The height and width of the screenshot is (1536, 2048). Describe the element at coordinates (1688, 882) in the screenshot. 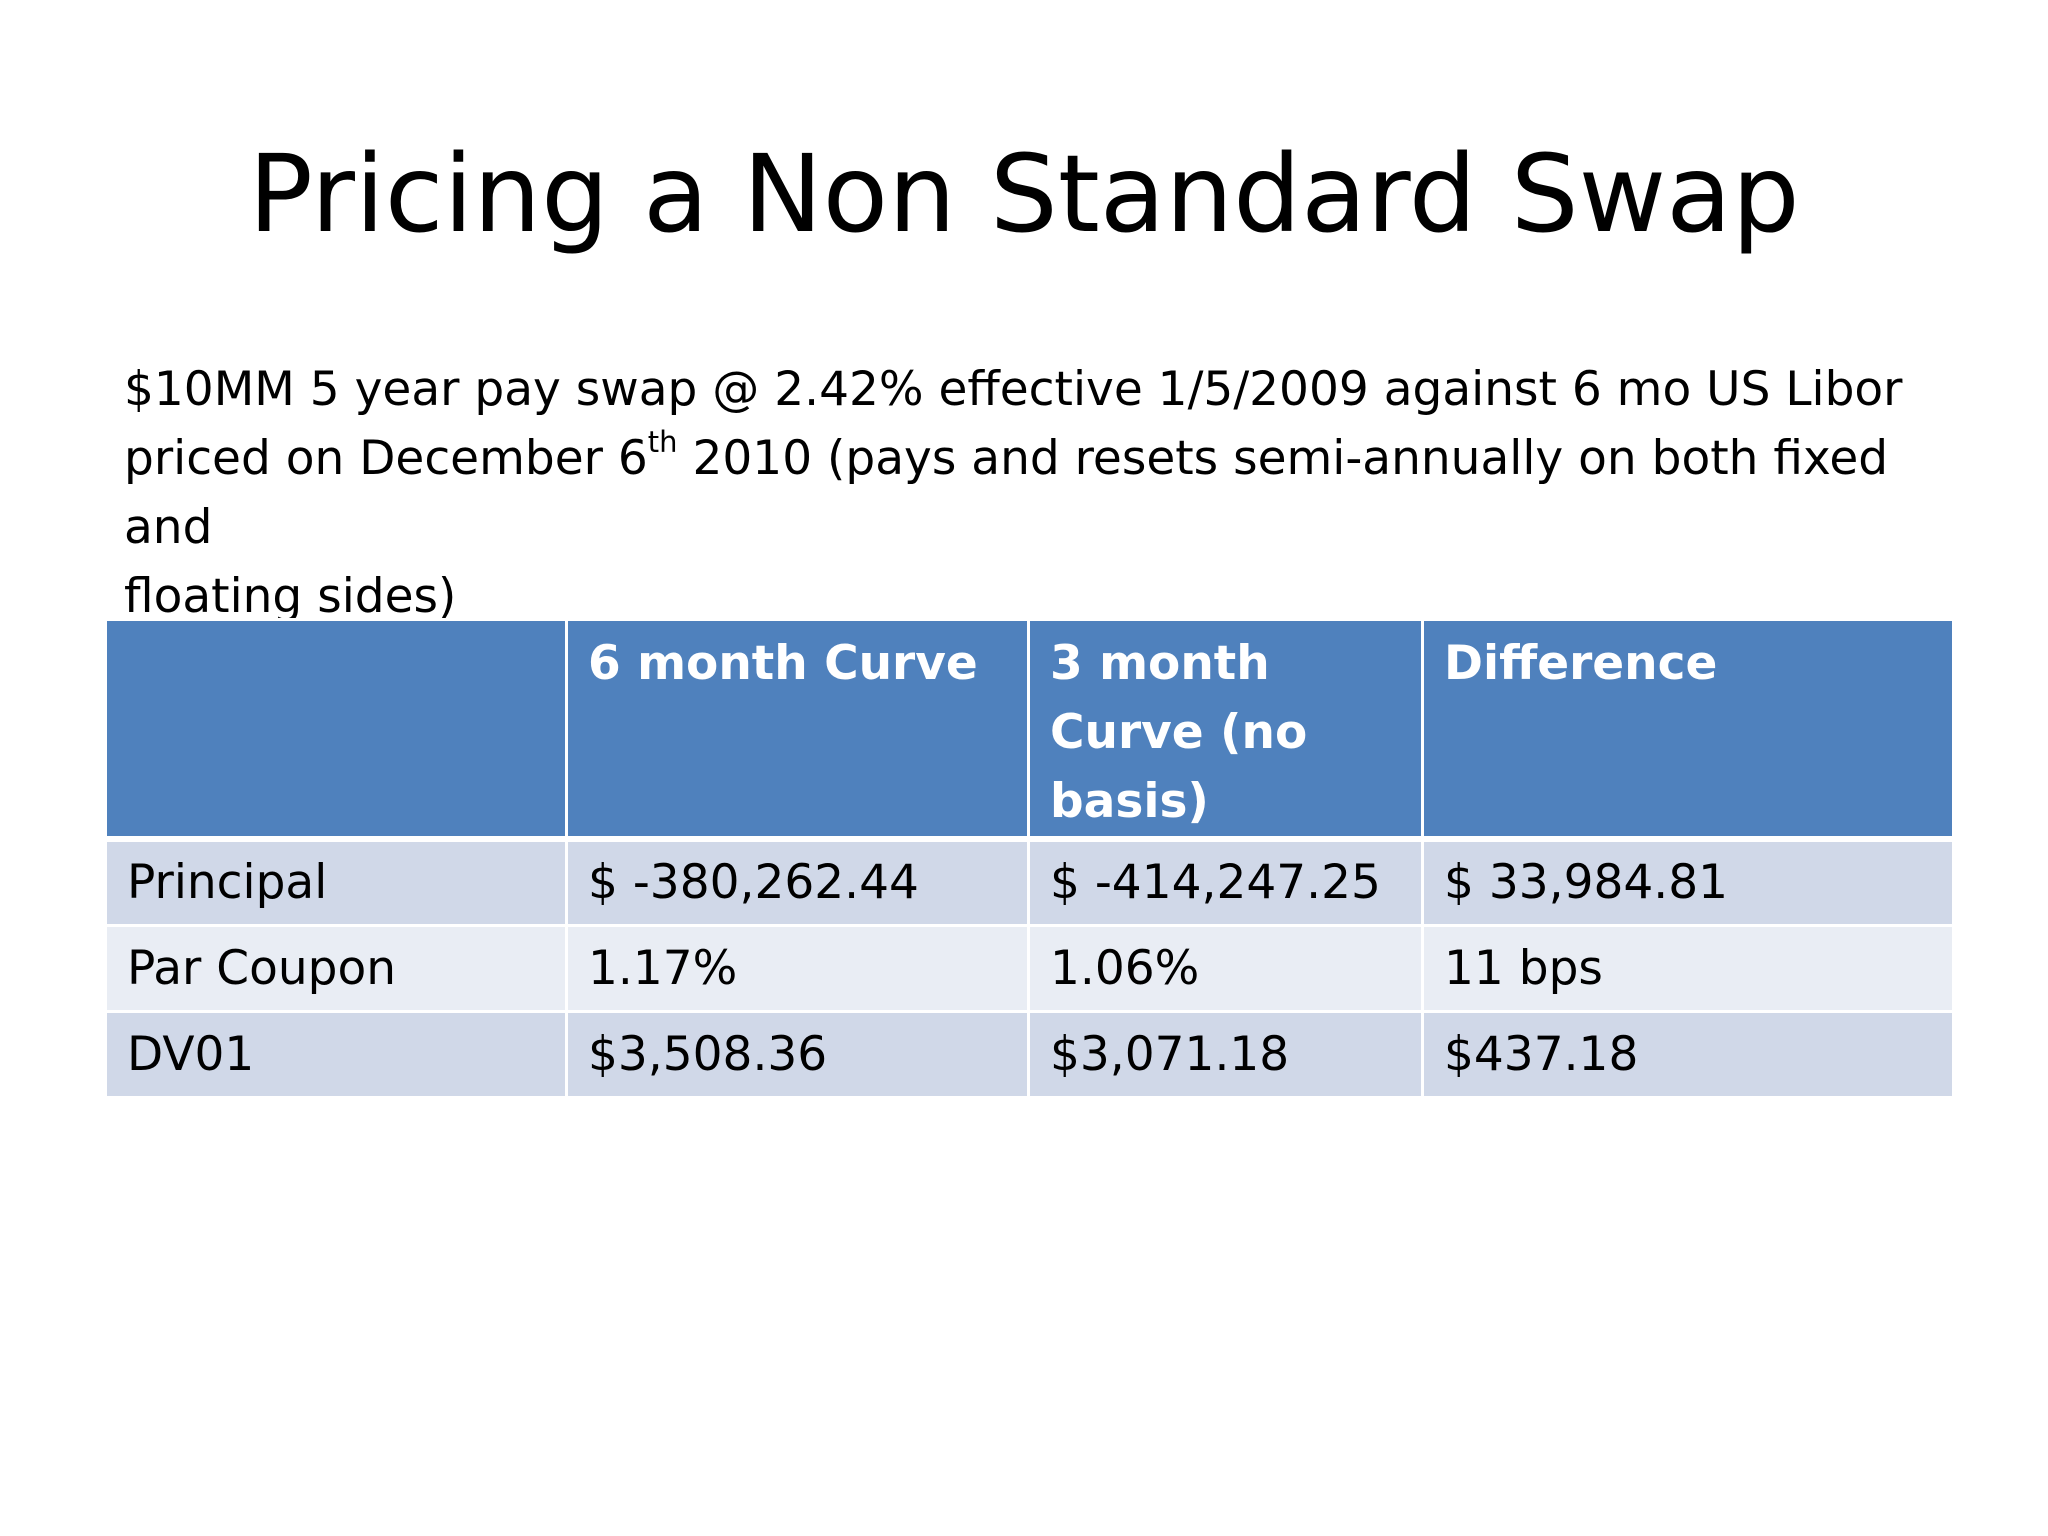

I see `table-cell: $ 33,984.81` at that location.